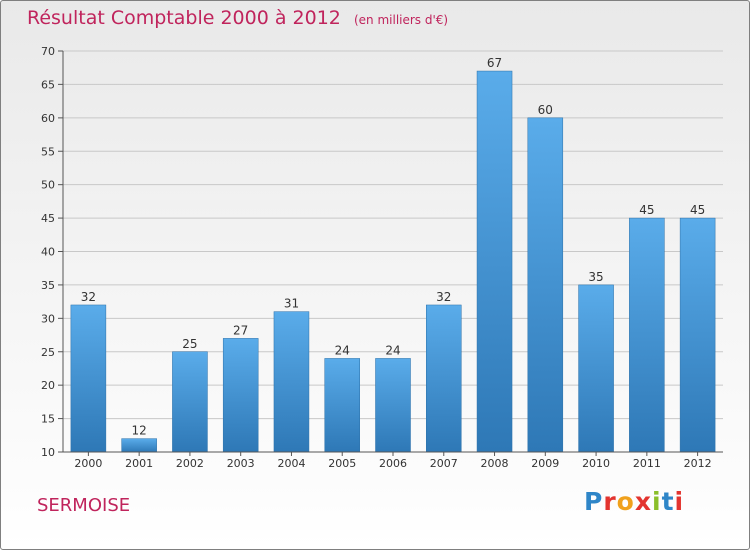 The width and height of the screenshot is (750, 550). I want to click on x-tick-label-2004: 2004, so click(291, 463).